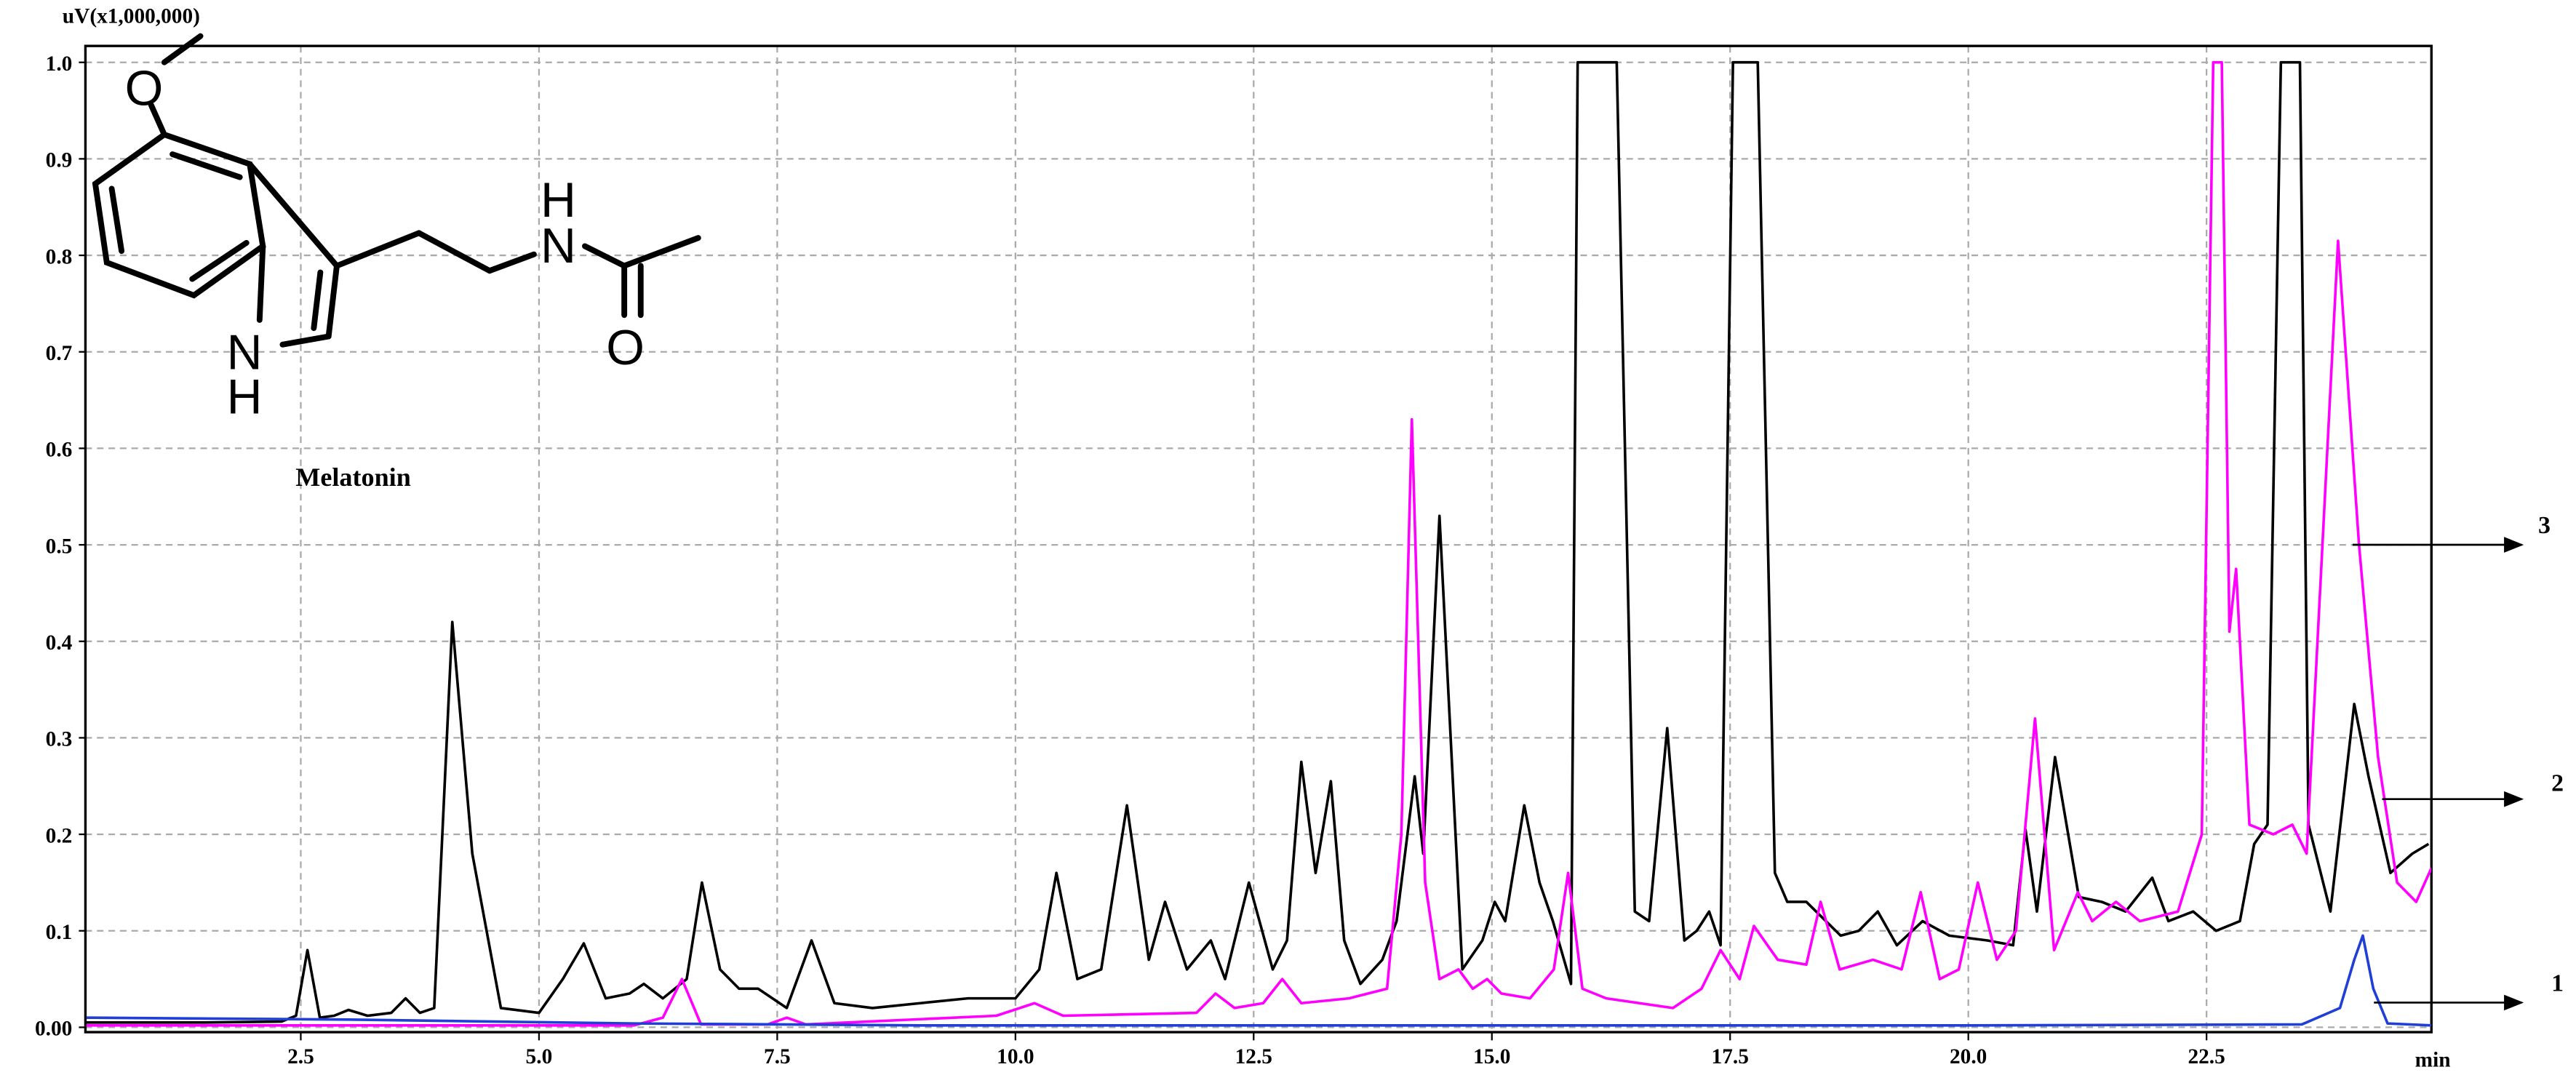  What do you see at coordinates (1968, 1056) in the screenshot?
I see `x-tick-label: 20.0` at bounding box center [1968, 1056].